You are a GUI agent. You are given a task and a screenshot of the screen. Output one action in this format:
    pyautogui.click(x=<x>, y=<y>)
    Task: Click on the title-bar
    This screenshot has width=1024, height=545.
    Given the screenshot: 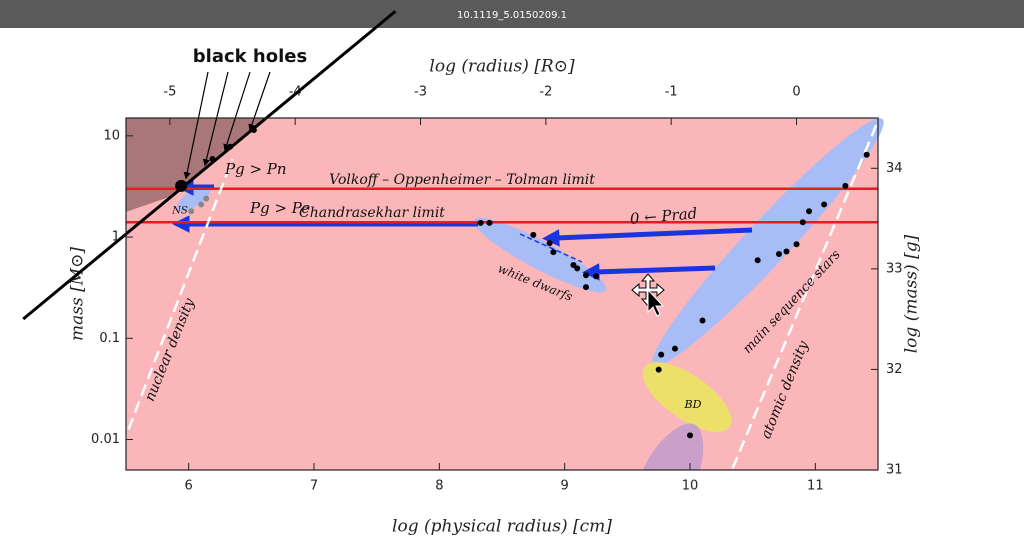 What is the action you would take?
    pyautogui.click(x=512, y=14)
    